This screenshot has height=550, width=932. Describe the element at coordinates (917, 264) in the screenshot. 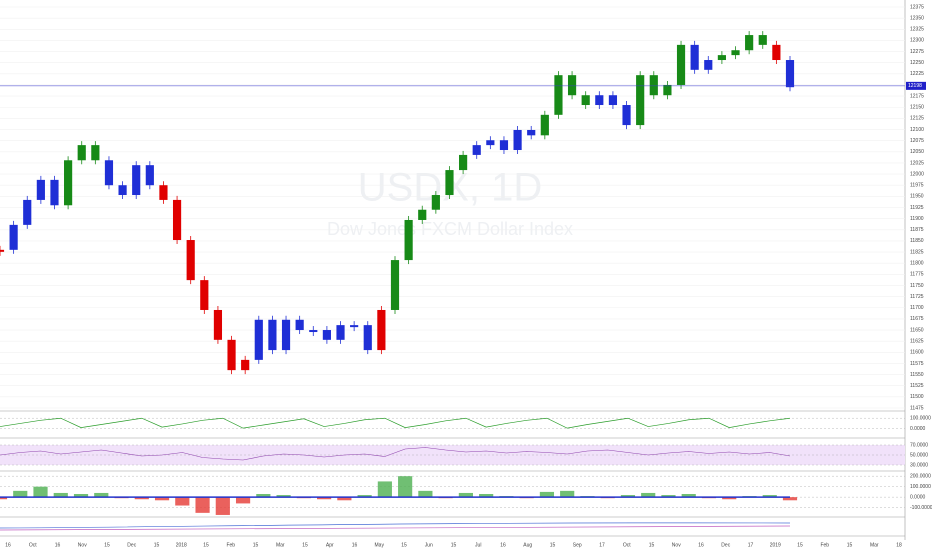

I see `y-tick-label: 11800` at that location.